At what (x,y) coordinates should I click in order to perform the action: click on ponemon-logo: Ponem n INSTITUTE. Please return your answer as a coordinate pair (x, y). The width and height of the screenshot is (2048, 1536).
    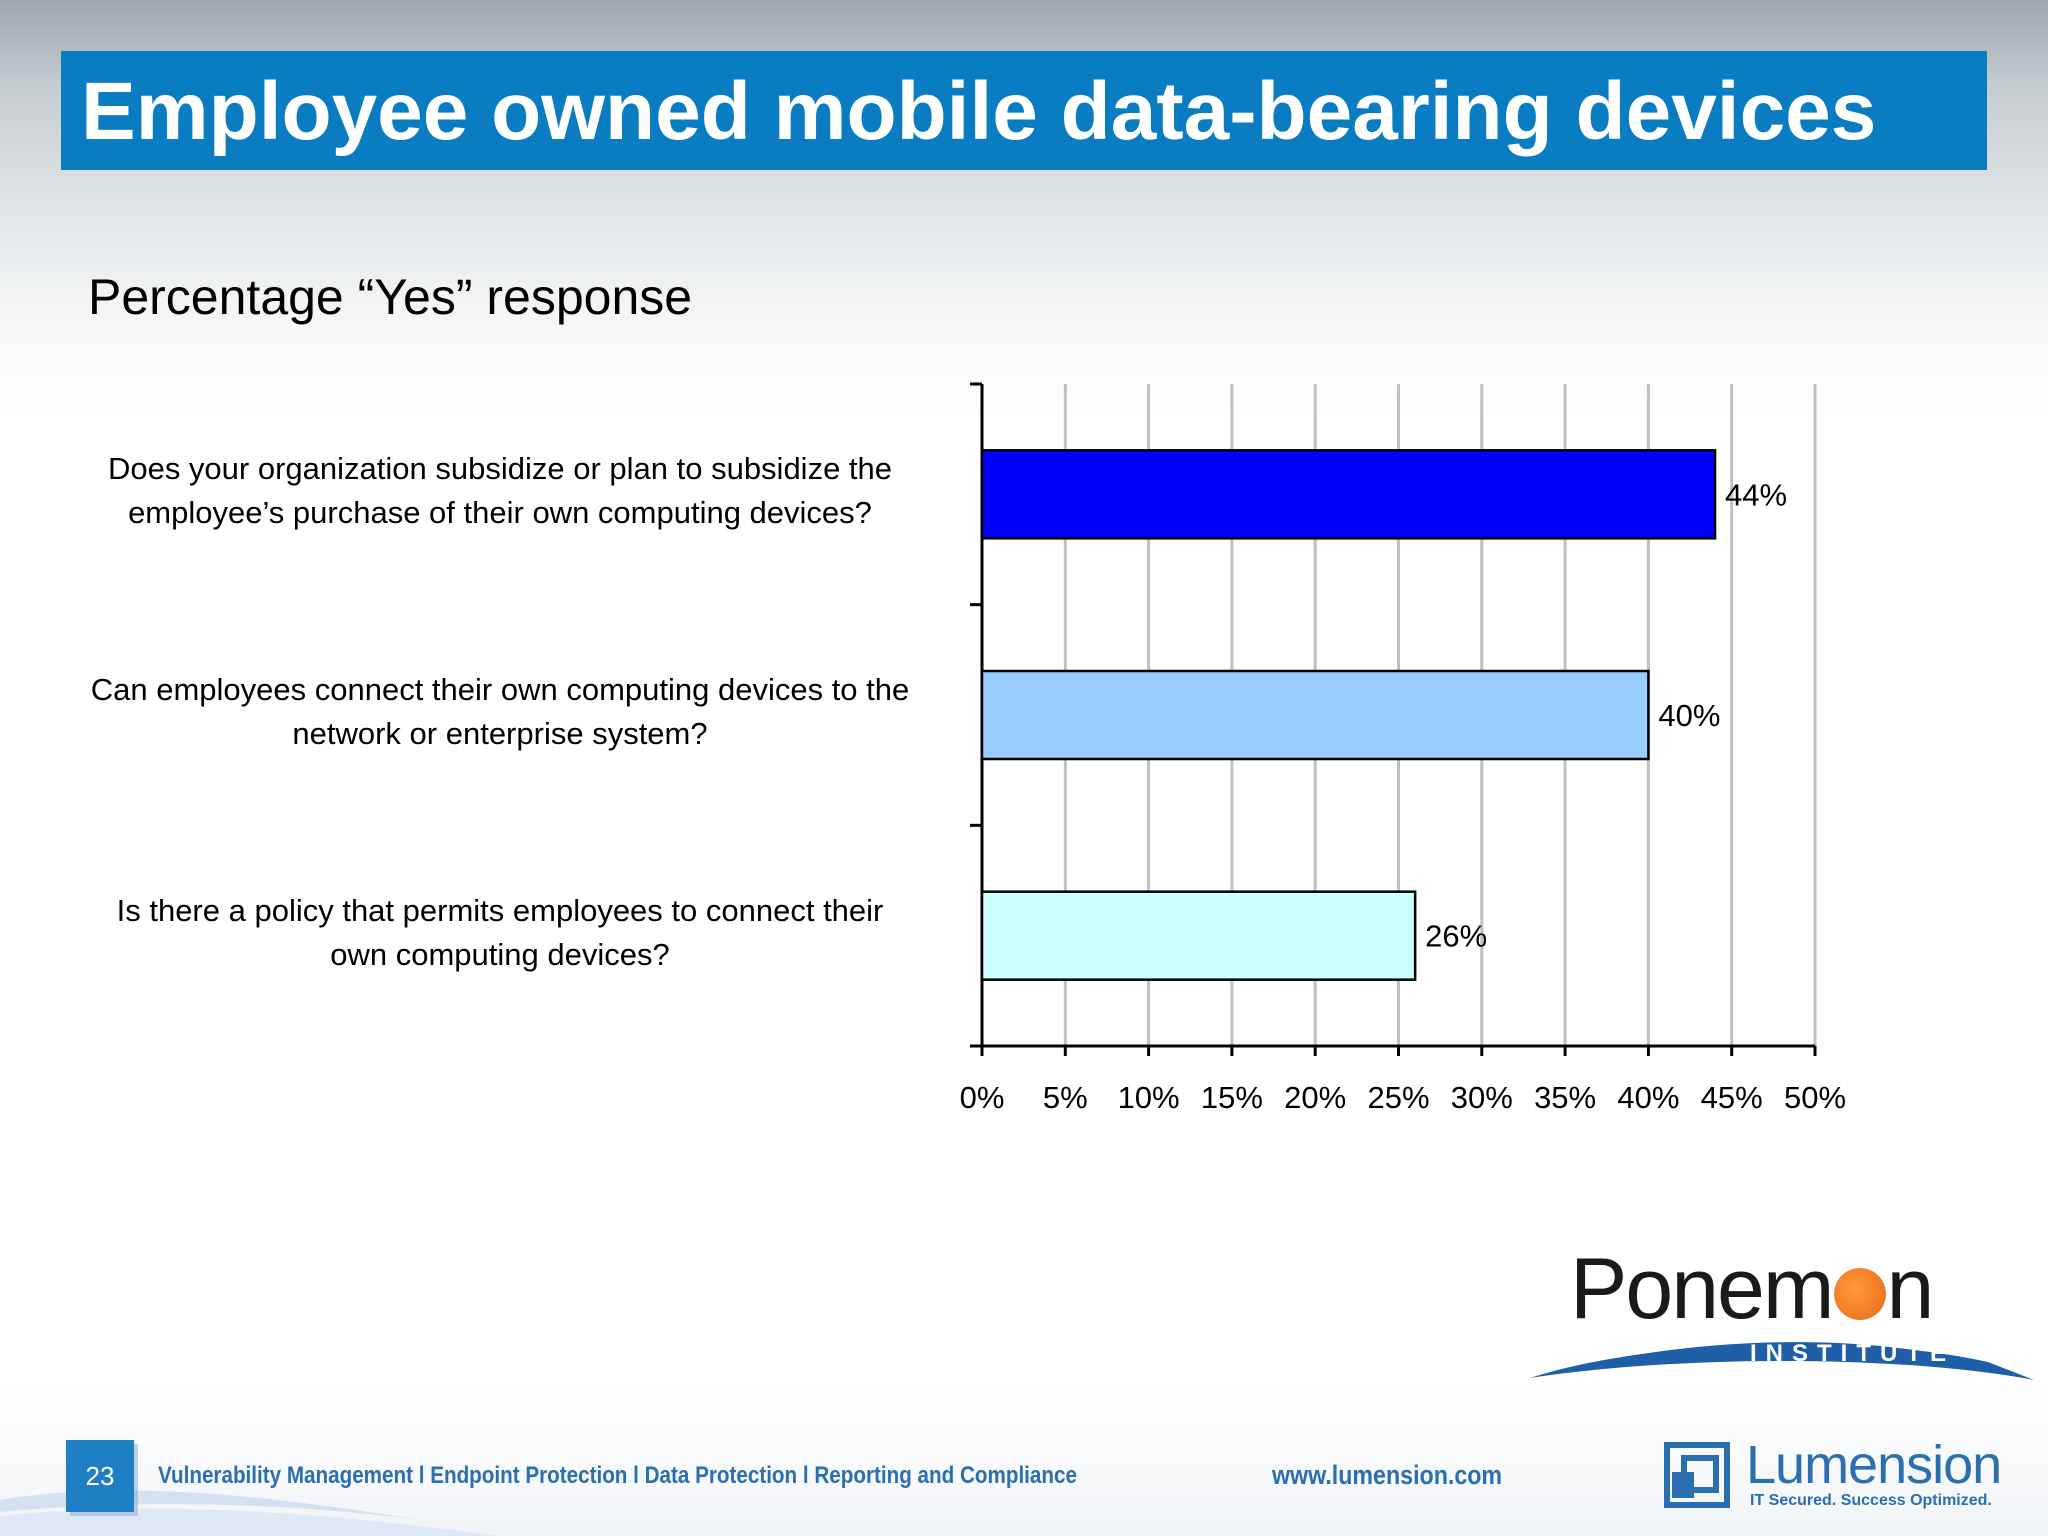
    Looking at the image, I should click on (1784, 1315).